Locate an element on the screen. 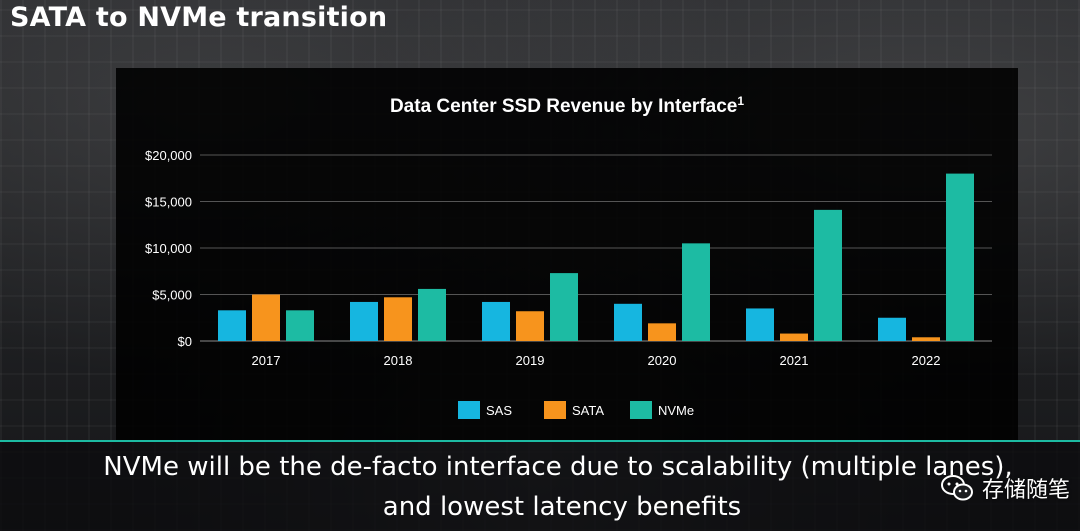  bar-sas-2018 is located at coordinates (364, 321).